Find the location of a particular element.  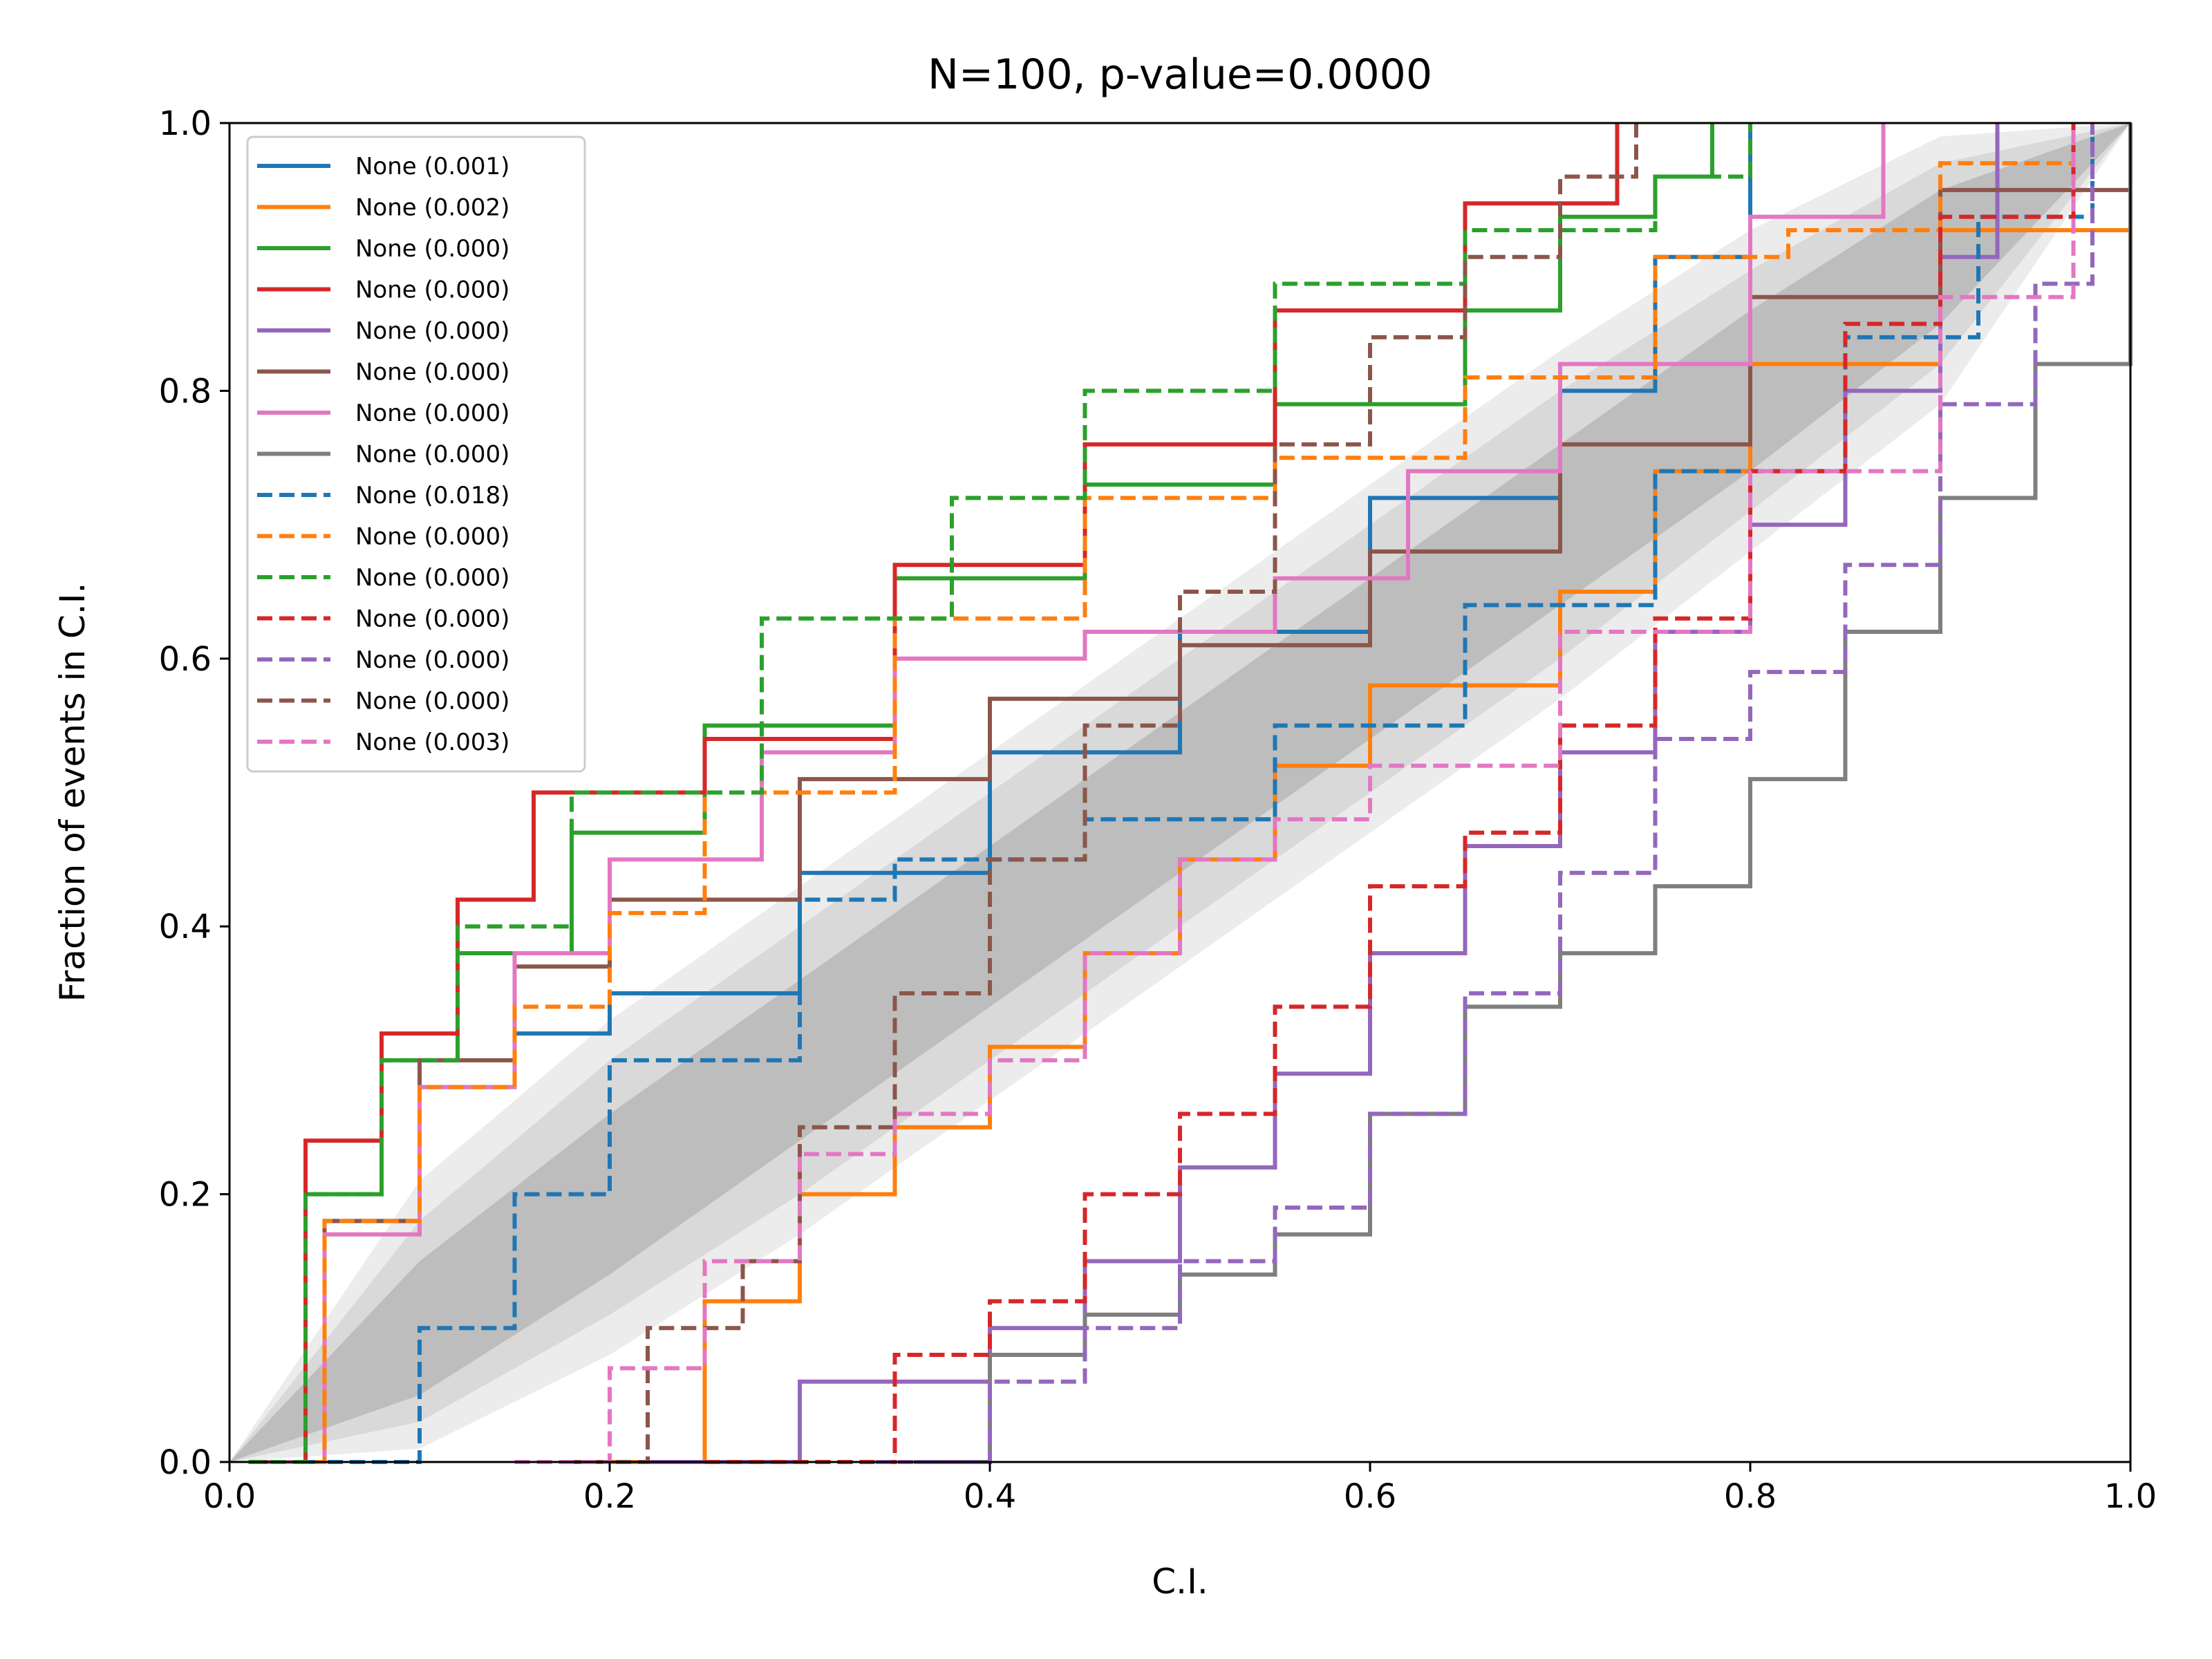

y-axis-label: Fraction of events in C.I. is located at coordinates (73, 793).